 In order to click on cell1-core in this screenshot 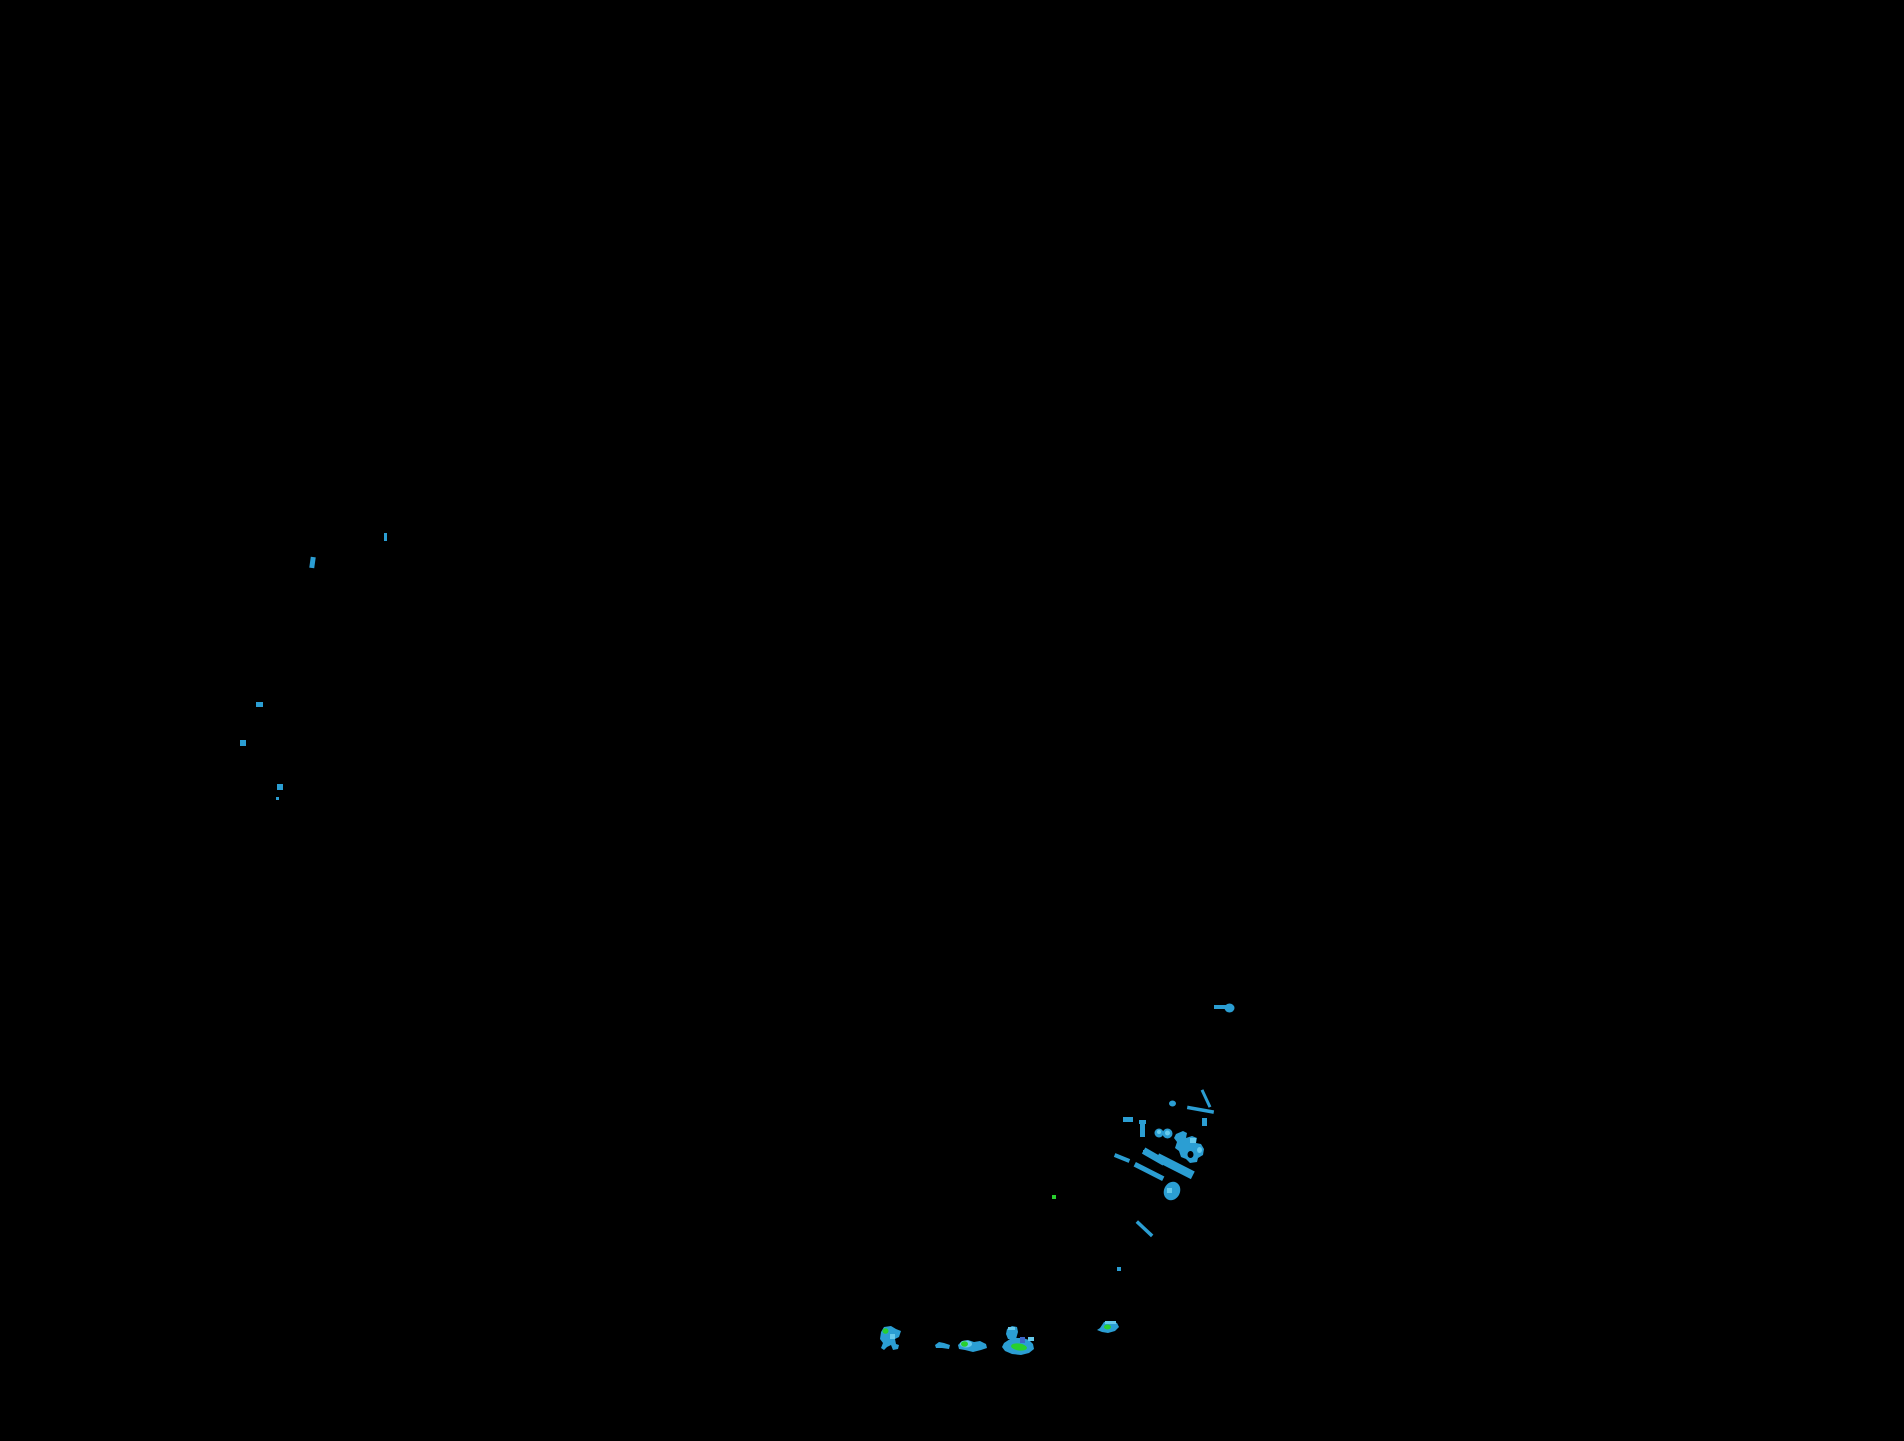, I will do `click(885, 1331)`.